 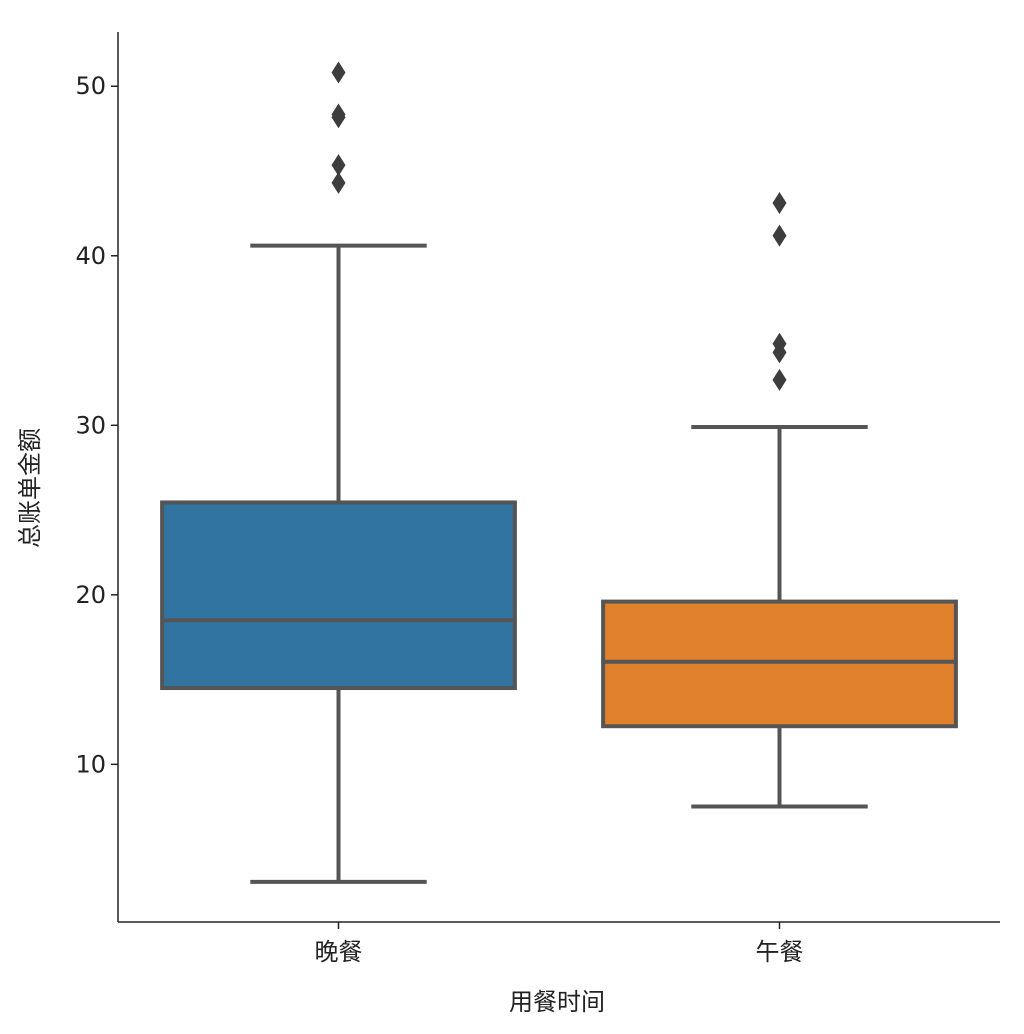 I want to click on x-tick-label: 午餐, so click(x=780, y=952).